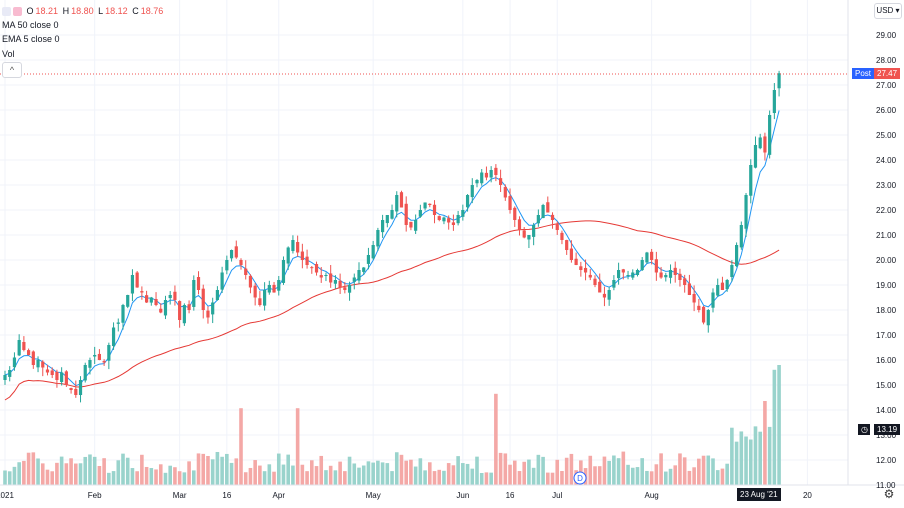 The width and height of the screenshot is (904, 508). I want to click on post-label-badge: Post, so click(863, 73).